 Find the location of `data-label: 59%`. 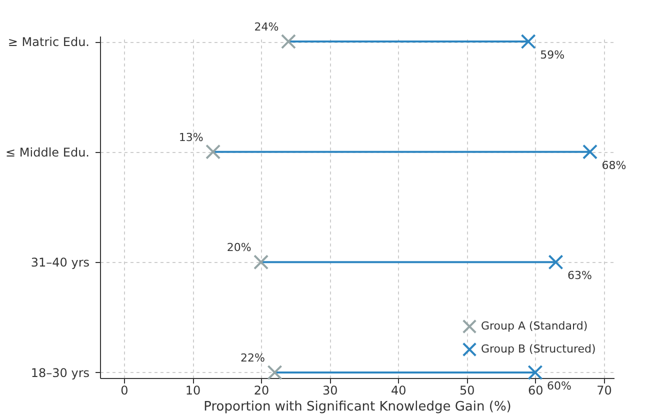

data-label: 59% is located at coordinates (552, 55).